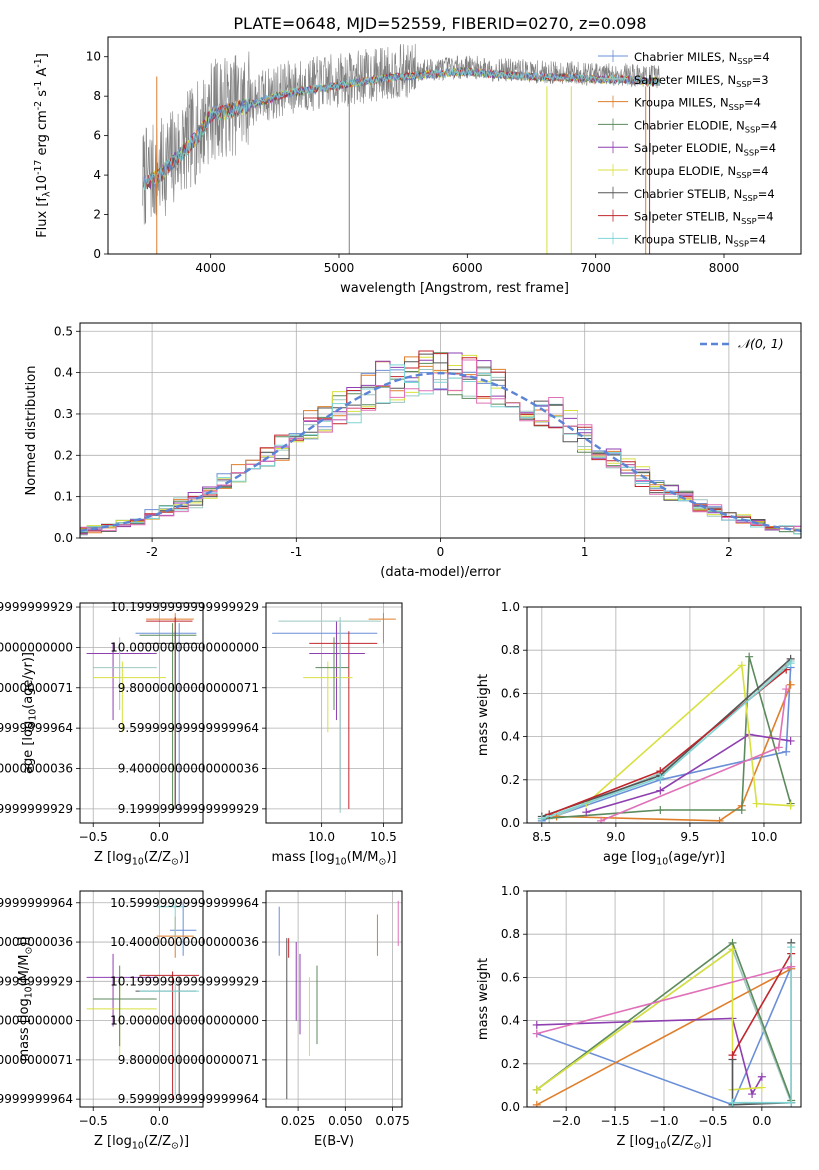  I want to click on x-tick-label: −1.5, so click(615, 1121).